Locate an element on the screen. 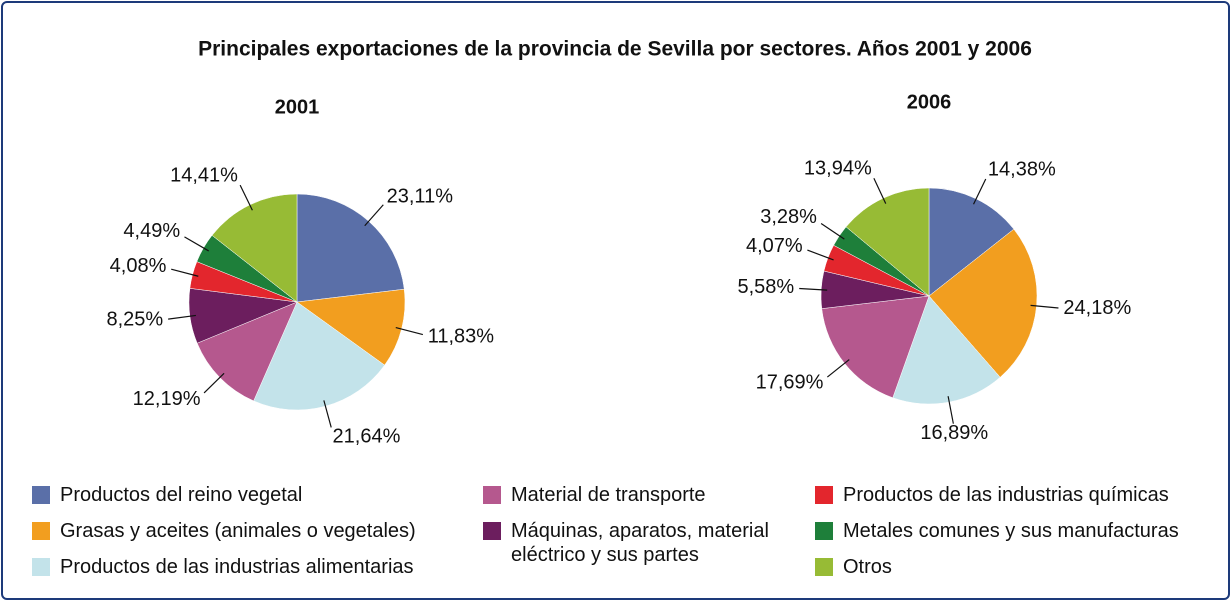  data-label: 4,49% is located at coordinates (151, 231).